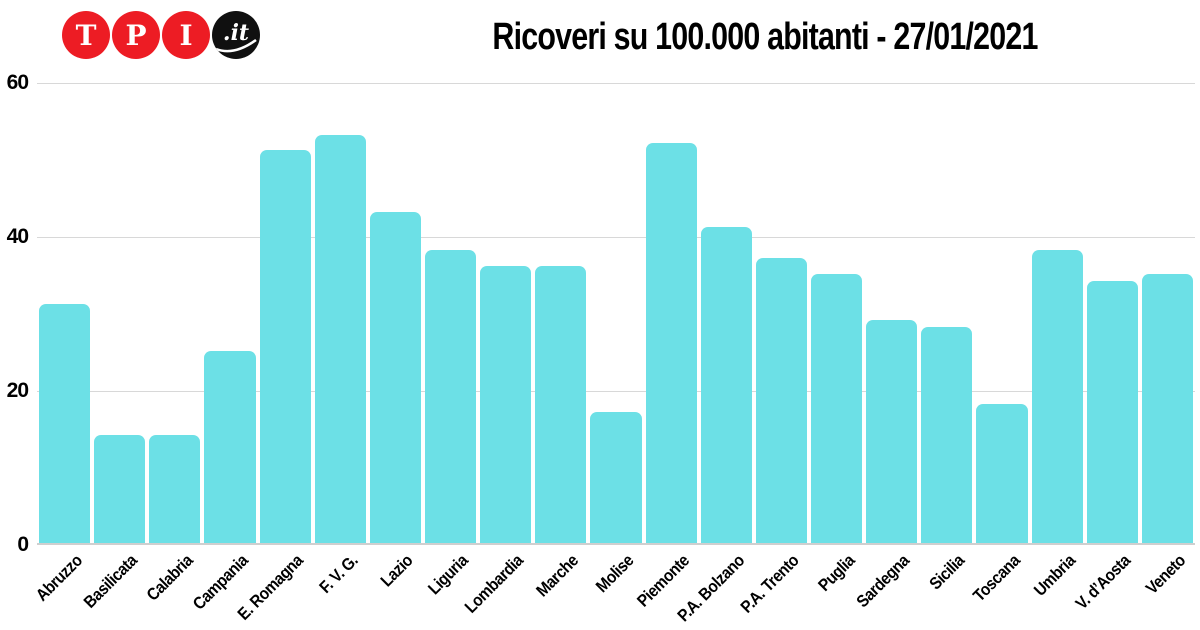  Describe the element at coordinates (494, 584) in the screenshot. I see `x-axis-label: Lombardia` at that location.